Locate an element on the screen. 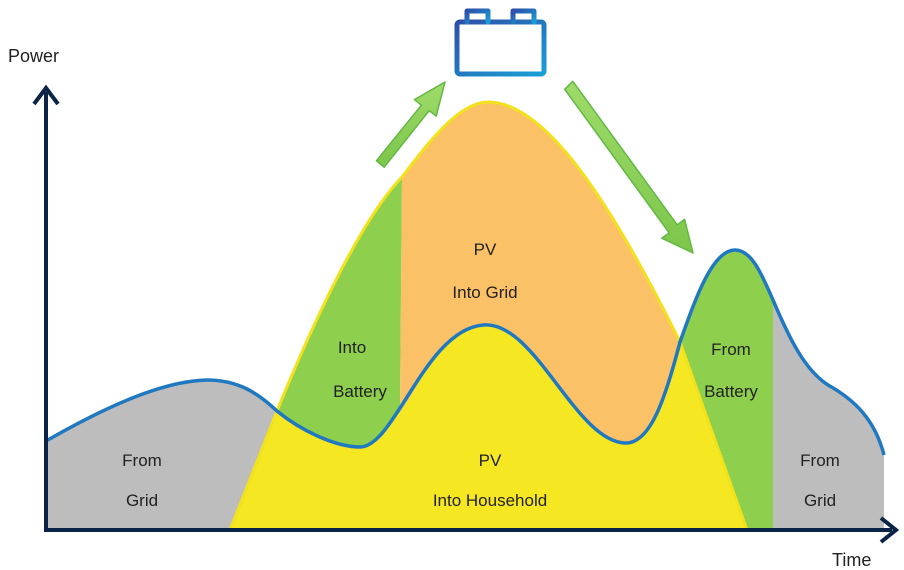 The height and width of the screenshot is (570, 904). charge-arrow-icon is located at coordinates (410, 124).